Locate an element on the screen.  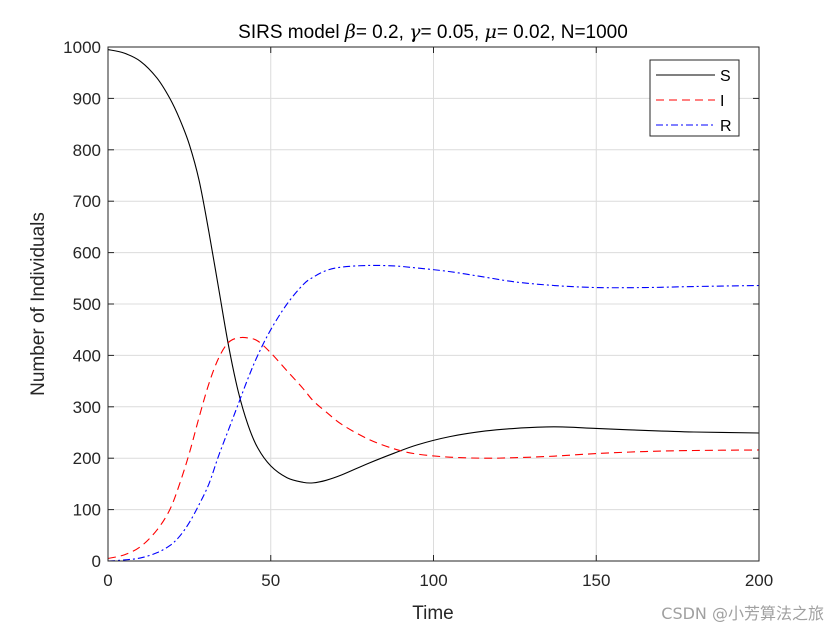
x-tick-labels: 0 50 100 150 200 is located at coordinates (438, 580).